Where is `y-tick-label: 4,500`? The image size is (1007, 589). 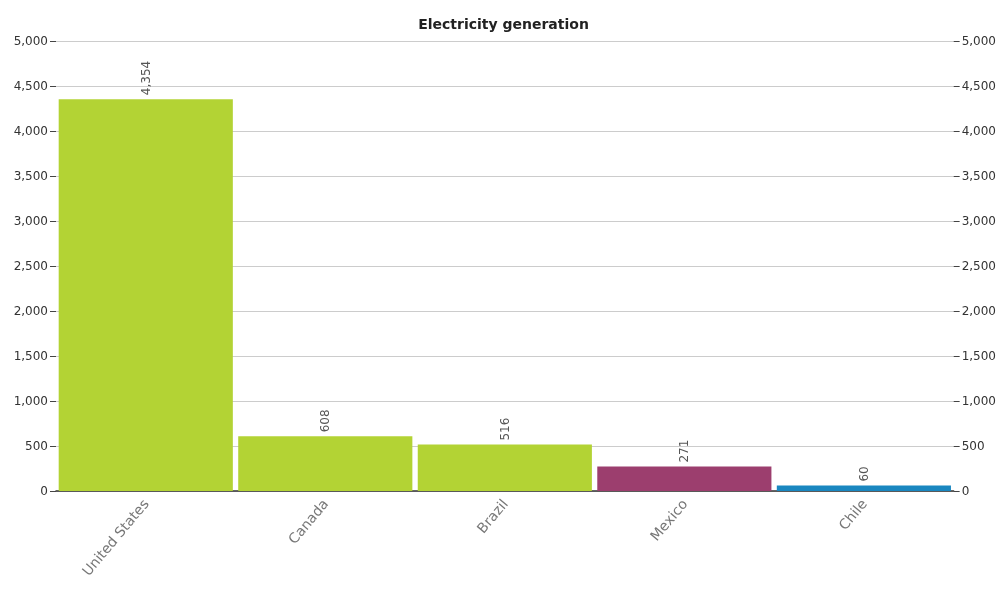 y-tick-label: 4,500 is located at coordinates (30, 86).